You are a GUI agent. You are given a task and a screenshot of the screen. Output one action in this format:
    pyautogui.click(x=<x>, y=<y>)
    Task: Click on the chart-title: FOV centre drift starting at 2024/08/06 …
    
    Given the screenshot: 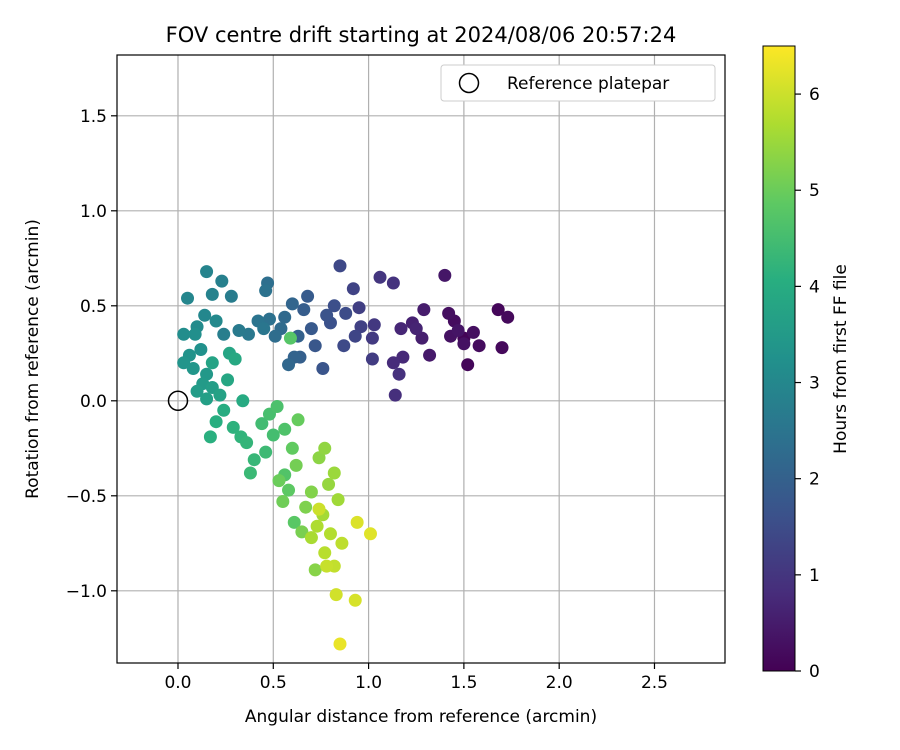 What is the action you would take?
    pyautogui.click(x=421, y=35)
    